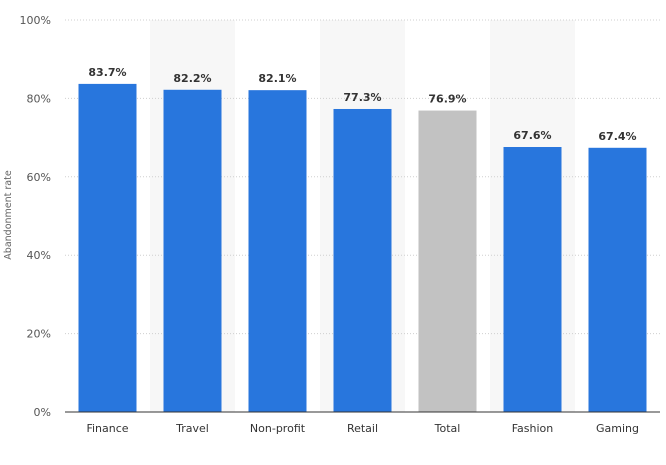 This screenshot has height=465, width=666. What do you see at coordinates (532, 135) in the screenshot?
I see `data-label: 67.6%` at bounding box center [532, 135].